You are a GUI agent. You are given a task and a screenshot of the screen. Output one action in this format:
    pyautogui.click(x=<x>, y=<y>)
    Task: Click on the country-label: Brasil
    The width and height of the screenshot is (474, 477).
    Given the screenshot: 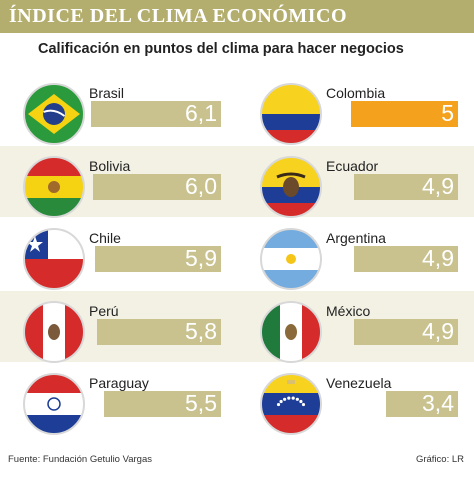 What is the action you would take?
    pyautogui.click(x=107, y=93)
    